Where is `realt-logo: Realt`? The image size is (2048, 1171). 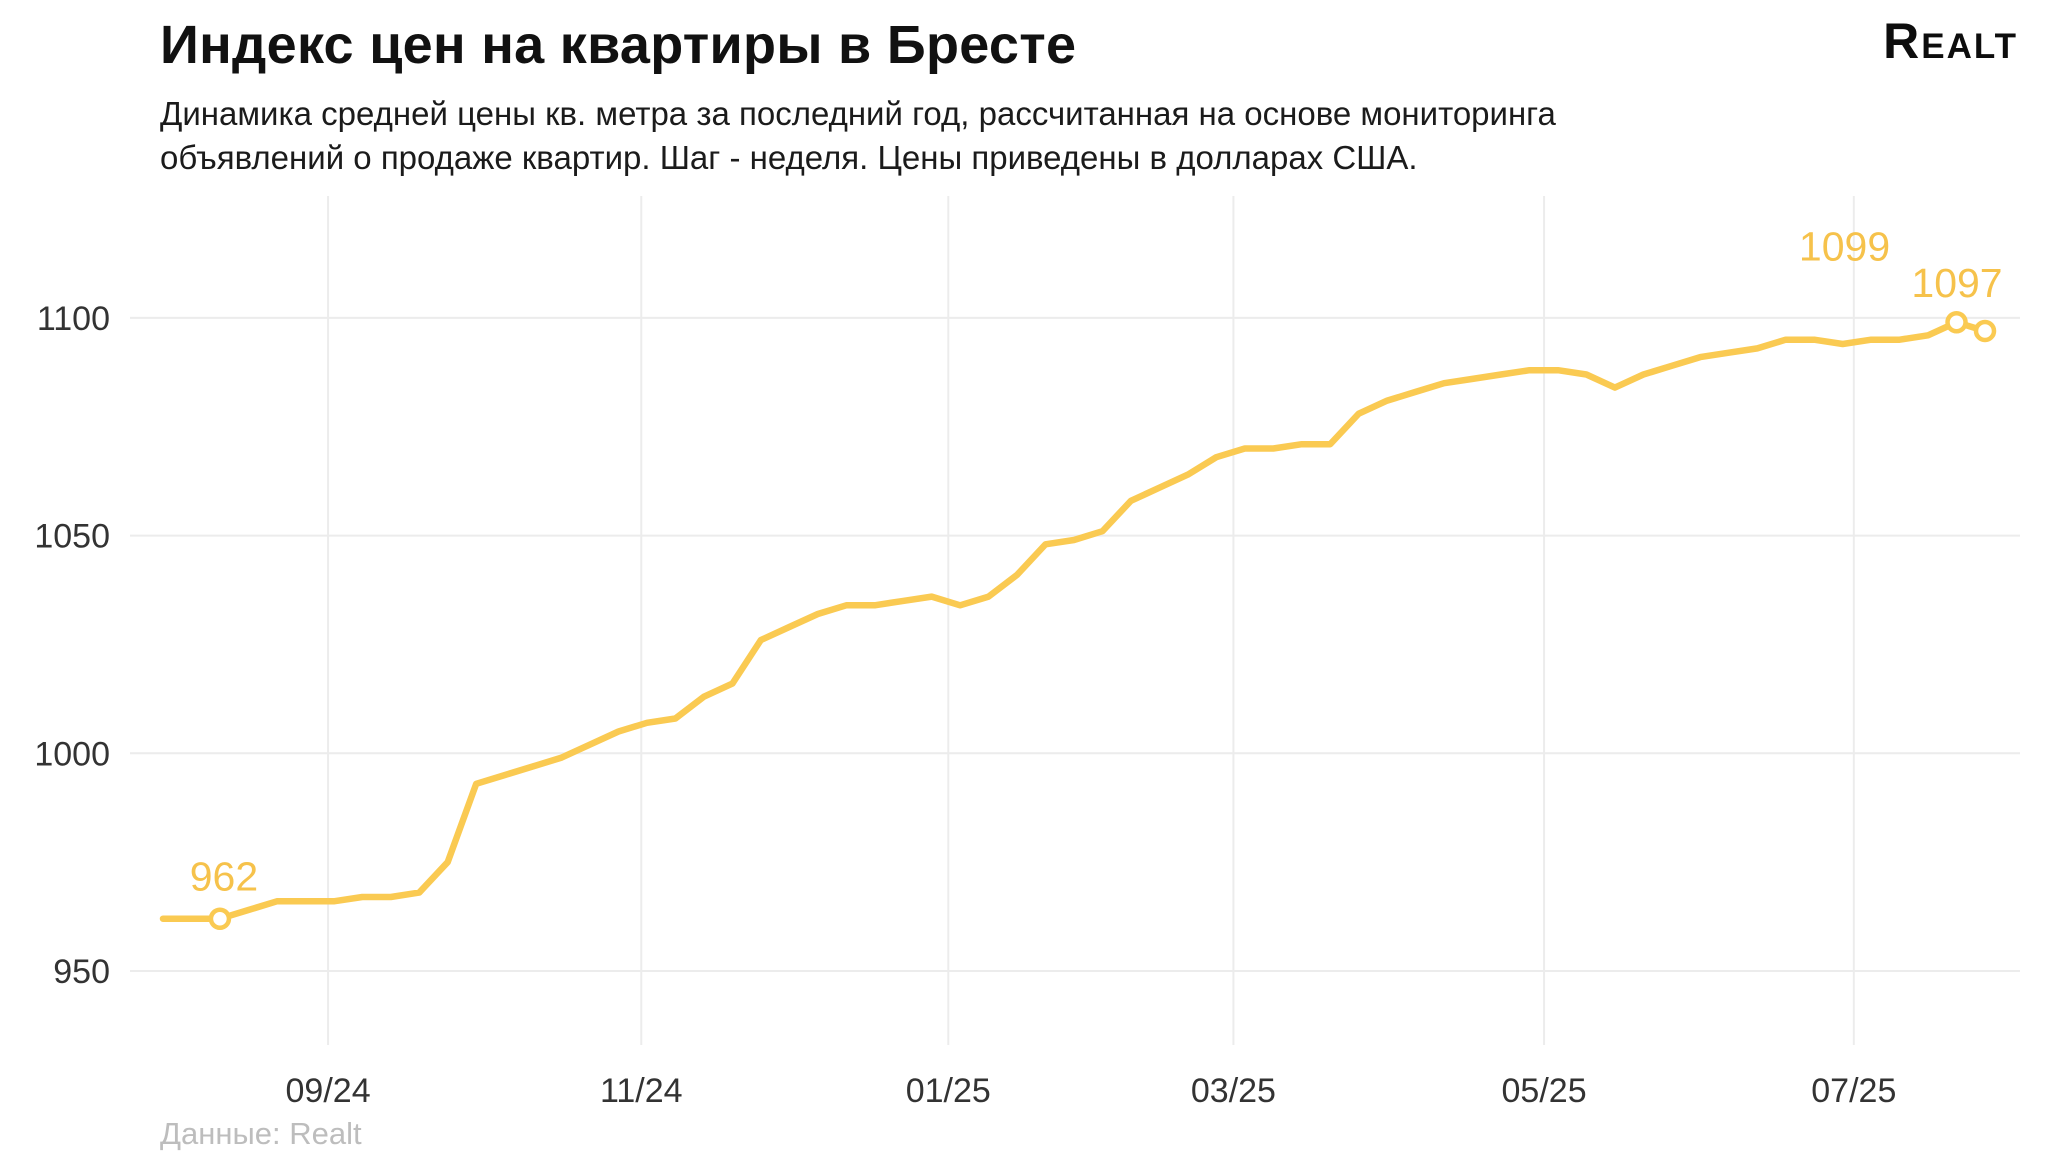
realt-logo: Realt is located at coordinates (1950, 41).